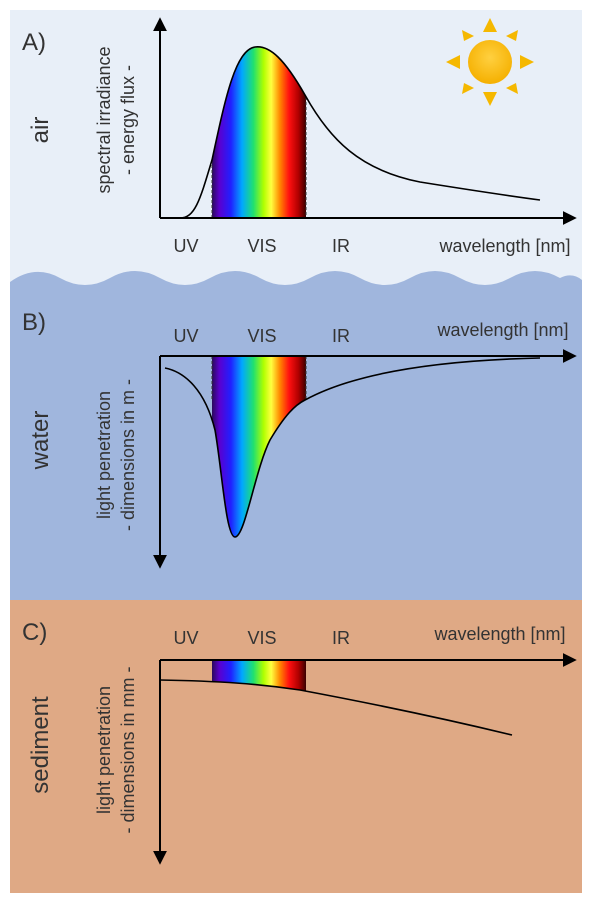 The width and height of the screenshot is (592, 903). I want to click on y-axis-label: - energy flux -, so click(128, 120).